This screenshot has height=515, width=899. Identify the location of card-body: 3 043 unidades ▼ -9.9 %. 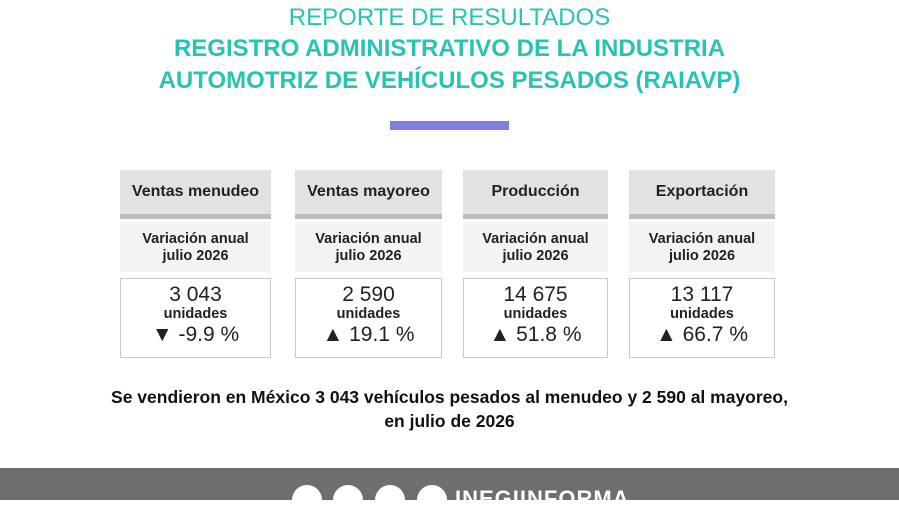
(195, 318).